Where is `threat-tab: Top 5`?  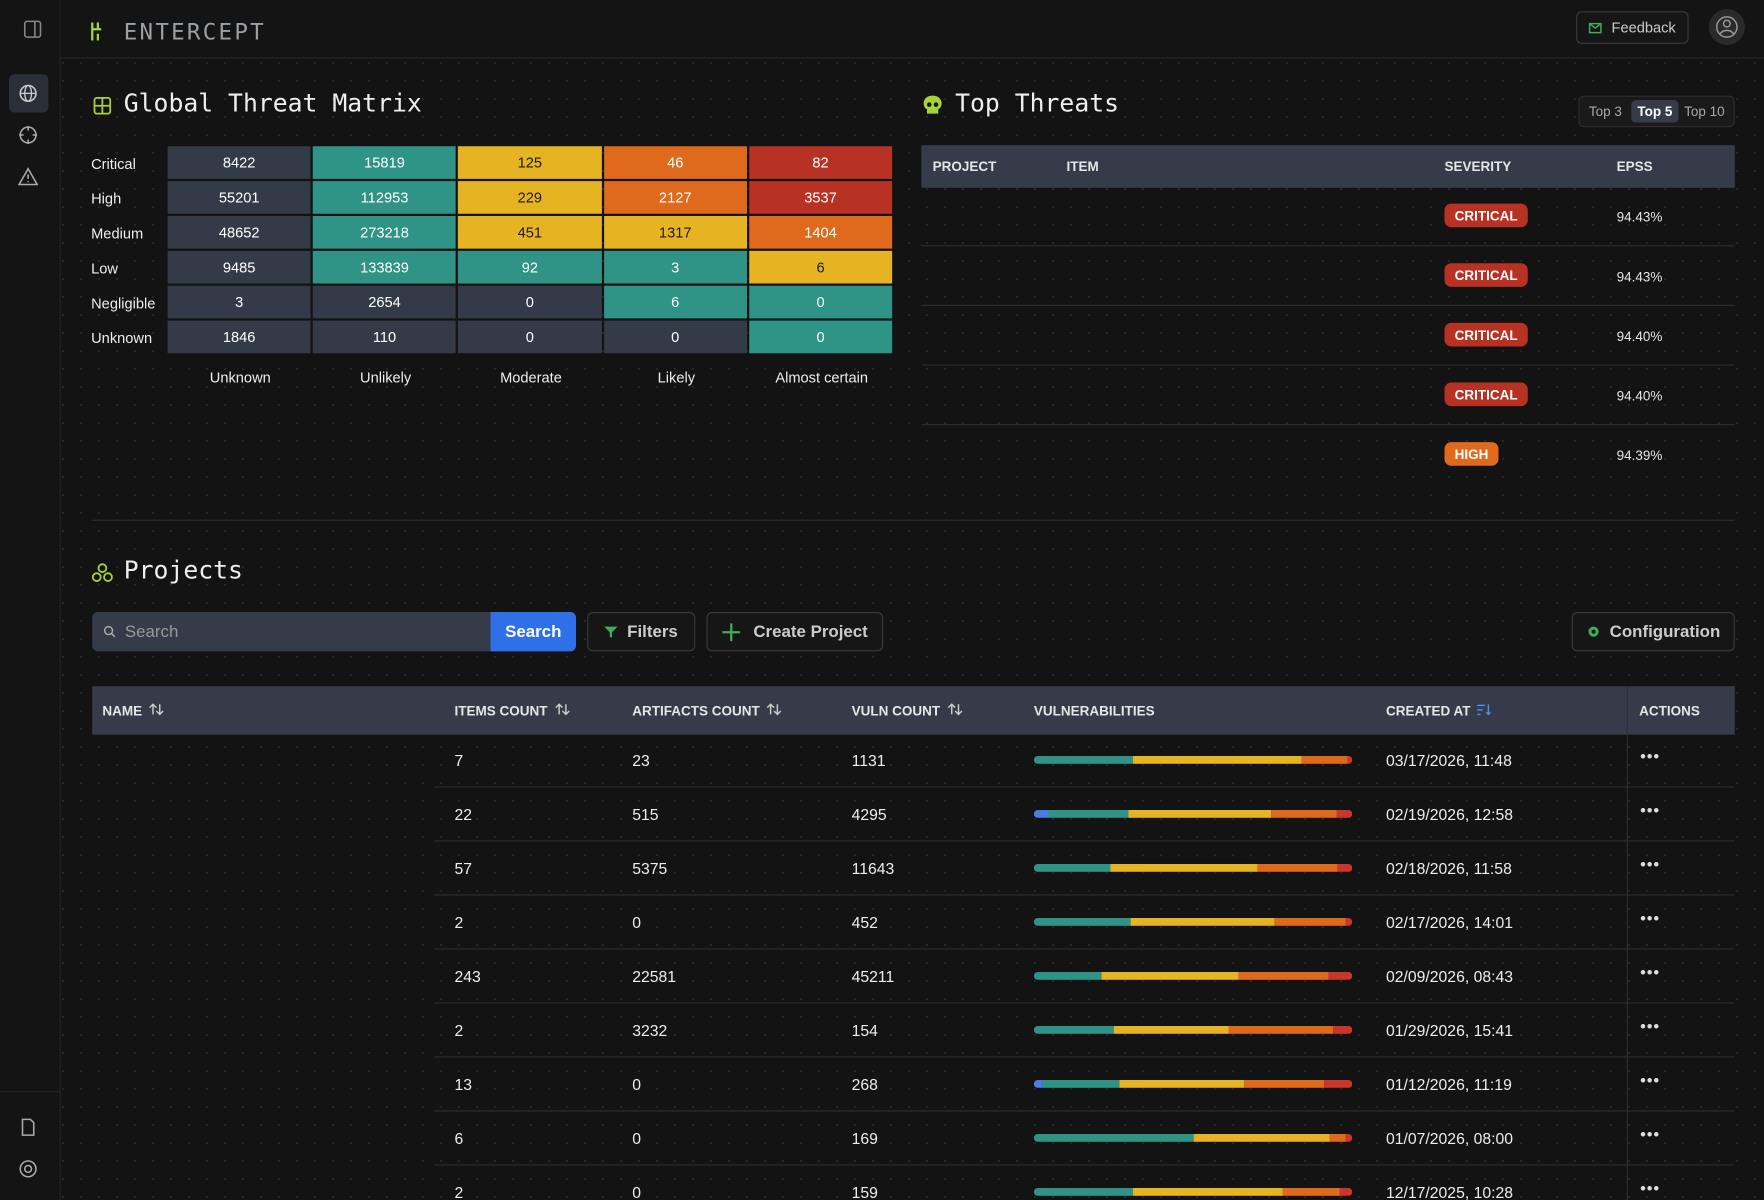
threat-tab: Top 5 is located at coordinates (1655, 111).